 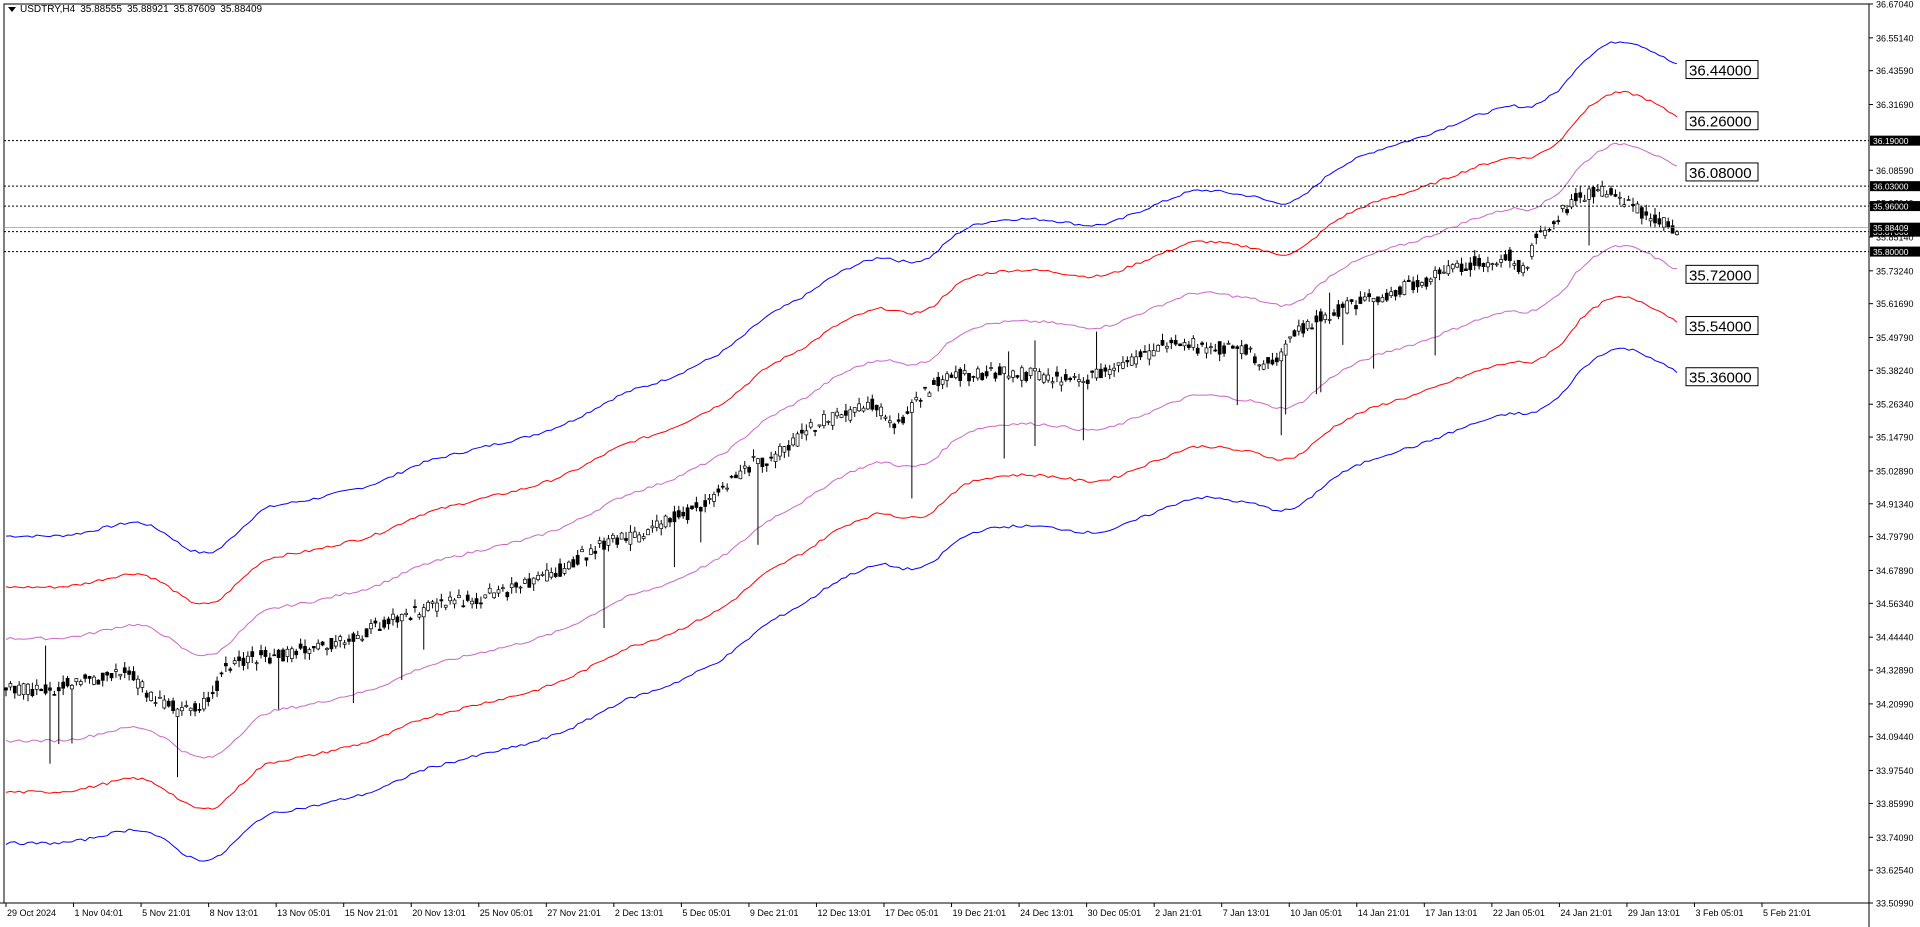 I want to click on level-price-label: 36.19000, so click(x=1891, y=141).